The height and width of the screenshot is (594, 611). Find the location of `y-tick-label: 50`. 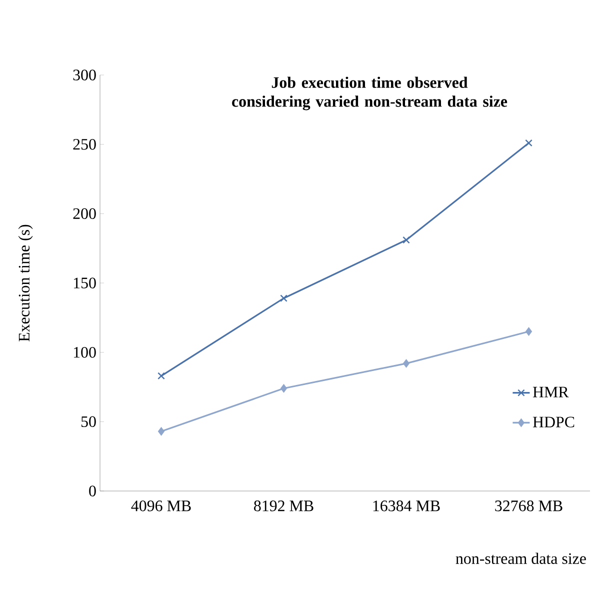

y-tick-label: 50 is located at coordinates (88, 422).